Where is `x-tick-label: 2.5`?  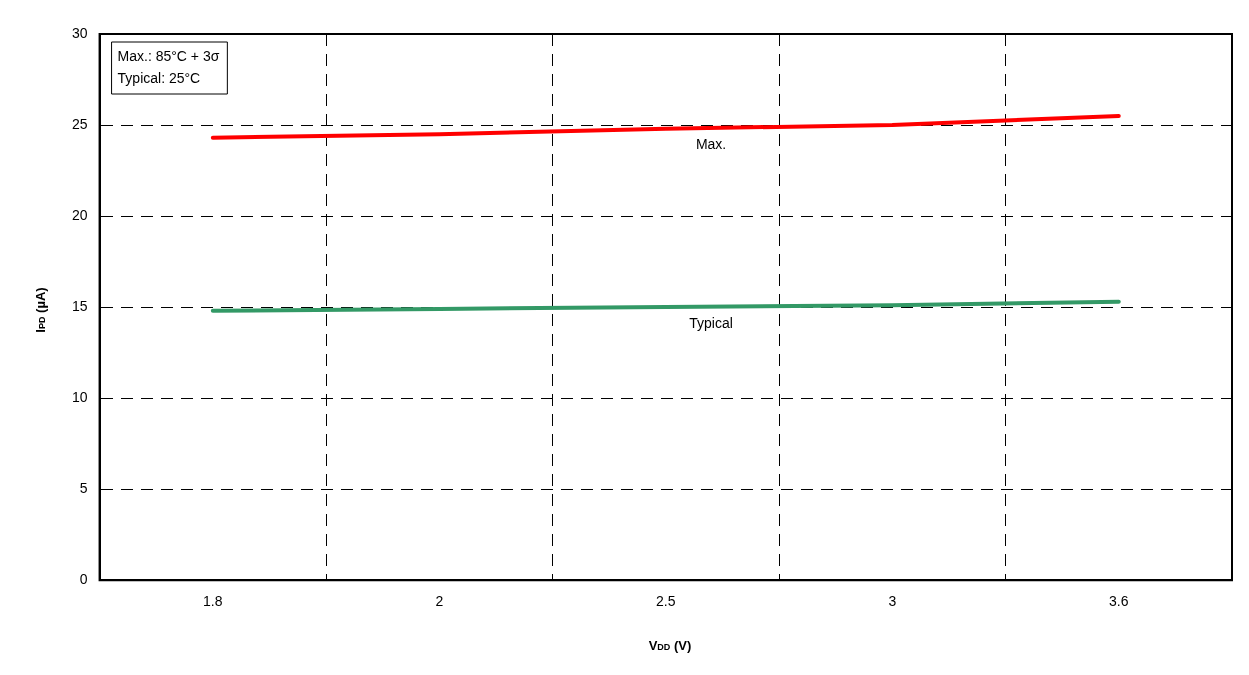
x-tick-label: 2.5 is located at coordinates (666, 601).